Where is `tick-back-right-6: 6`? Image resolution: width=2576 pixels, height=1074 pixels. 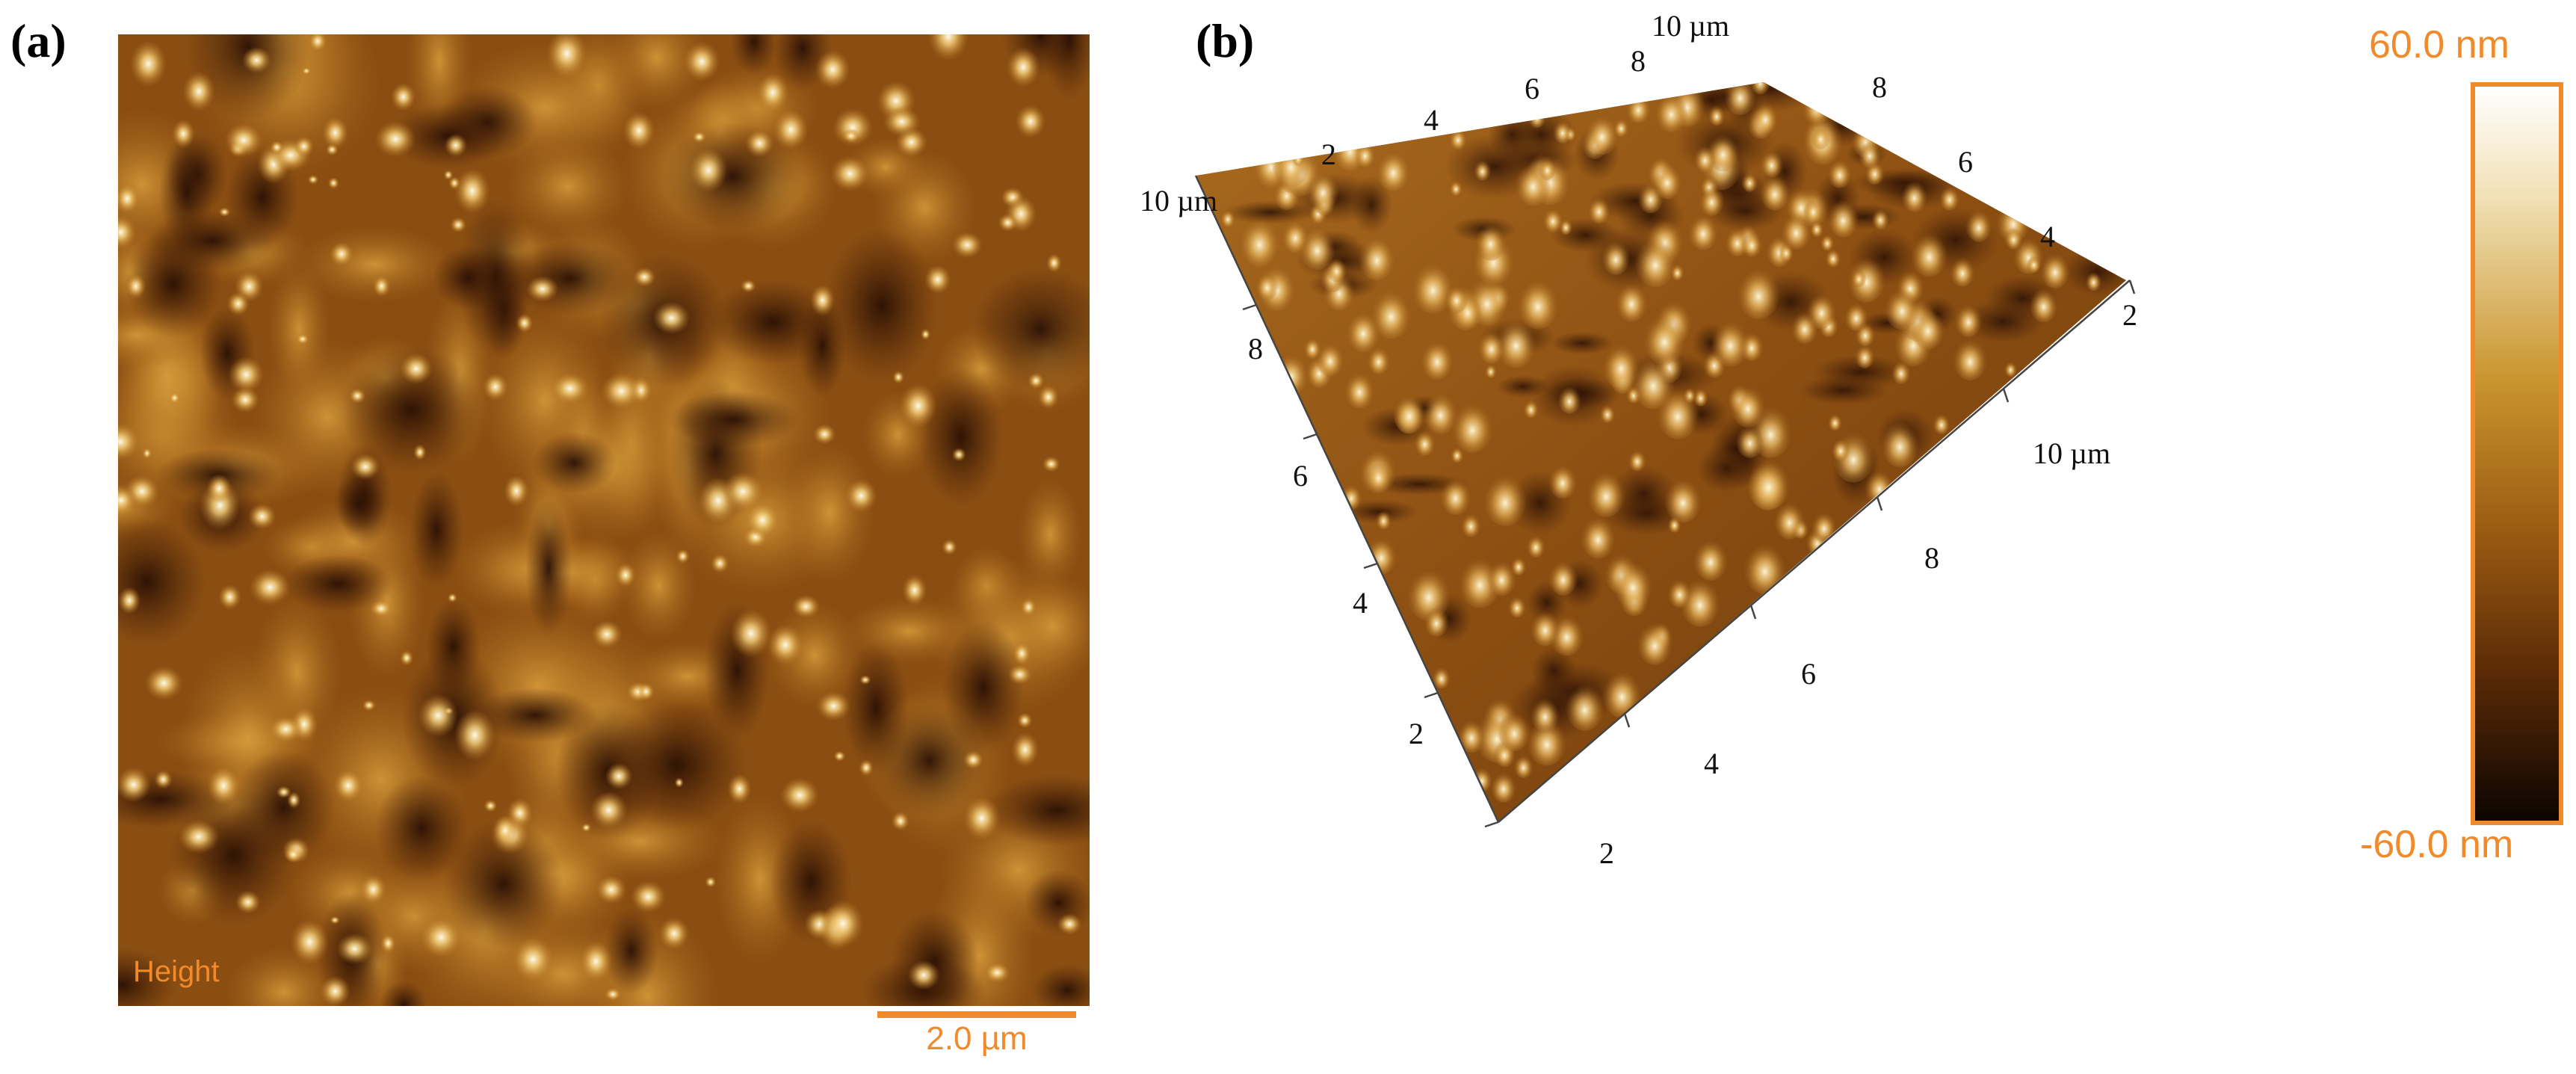
tick-back-right-6: 6 is located at coordinates (1966, 162).